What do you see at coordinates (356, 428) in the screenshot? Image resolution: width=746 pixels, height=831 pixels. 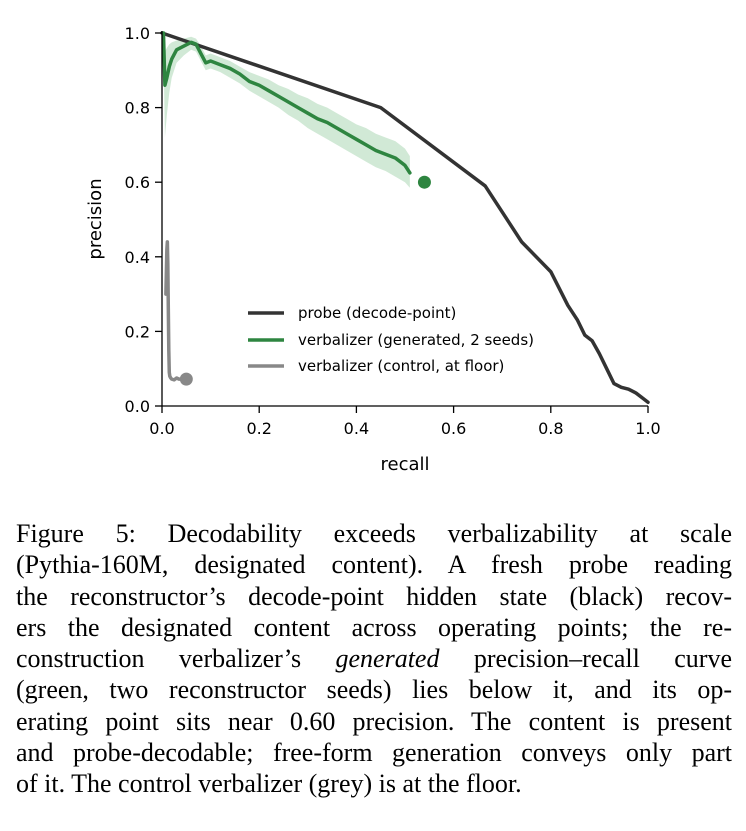 I see `x-tick-label: 0.4` at bounding box center [356, 428].